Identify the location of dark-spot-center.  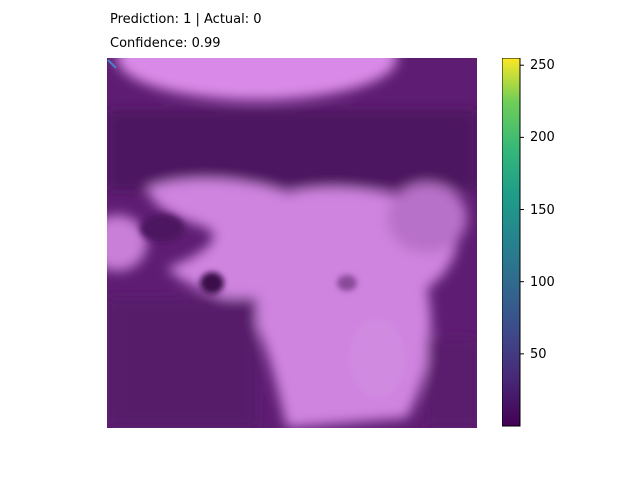
(212, 283).